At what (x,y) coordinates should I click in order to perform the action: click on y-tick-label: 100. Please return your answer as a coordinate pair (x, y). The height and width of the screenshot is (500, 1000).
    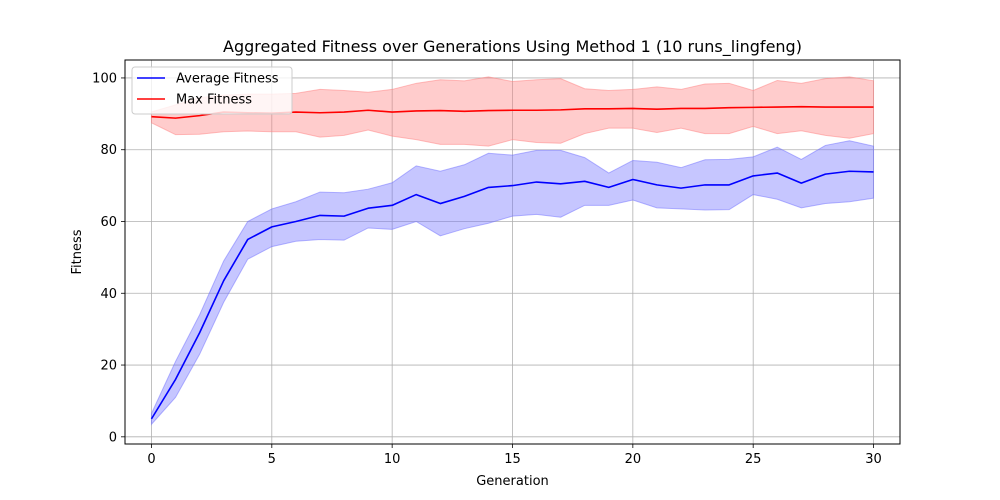
    Looking at the image, I should click on (104, 78).